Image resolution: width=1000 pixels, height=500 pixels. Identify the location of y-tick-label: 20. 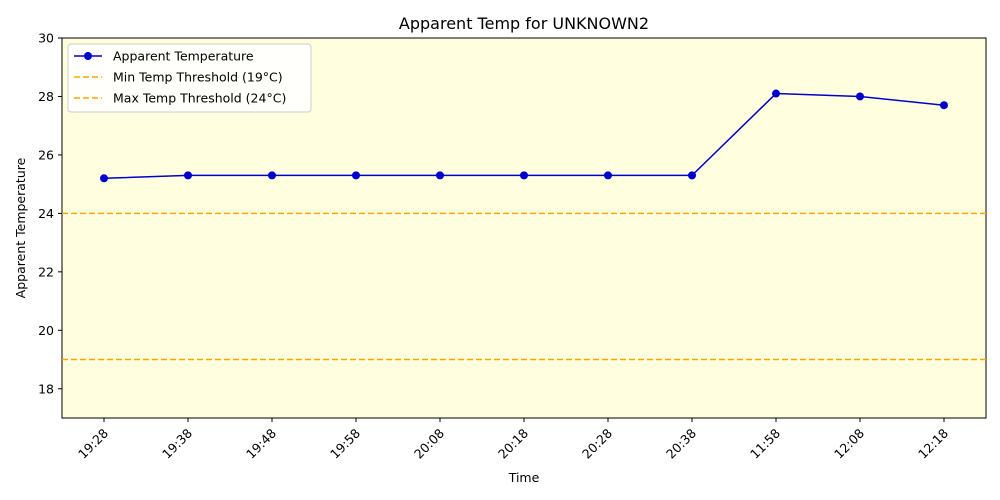
(46, 330).